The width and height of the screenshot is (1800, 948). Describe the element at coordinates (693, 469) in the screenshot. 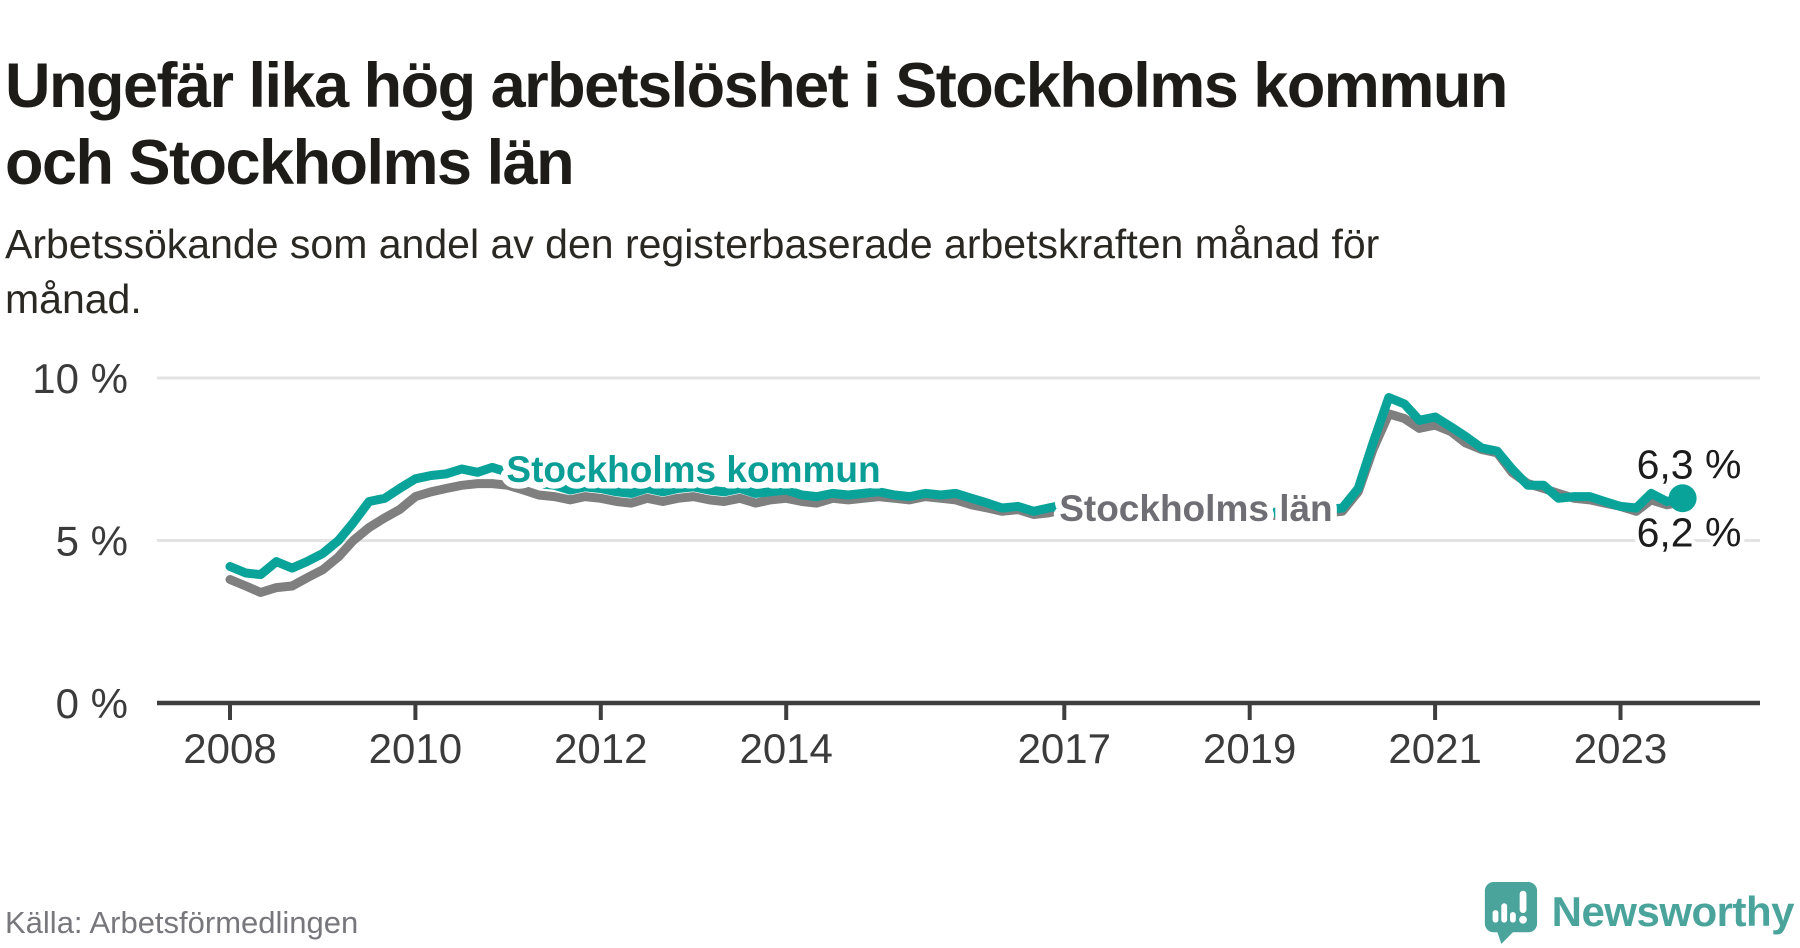

I see `series-label-stockholms-kommun: Stockholms kommun` at that location.